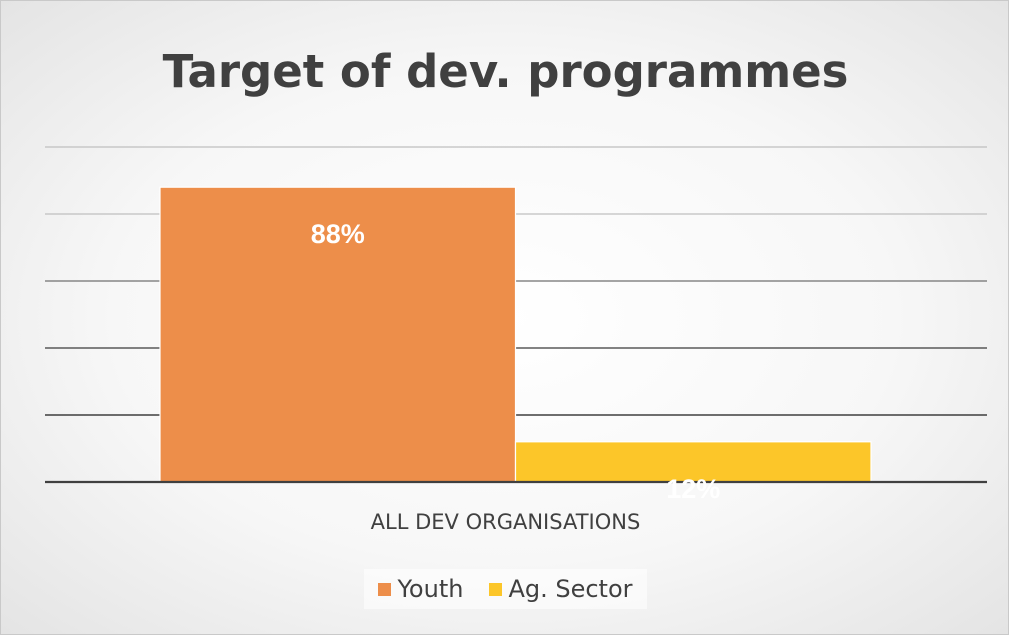 Image resolution: width=1009 pixels, height=636 pixels. Describe the element at coordinates (430, 589) in the screenshot. I see `legend-label-youth: Youth` at that location.